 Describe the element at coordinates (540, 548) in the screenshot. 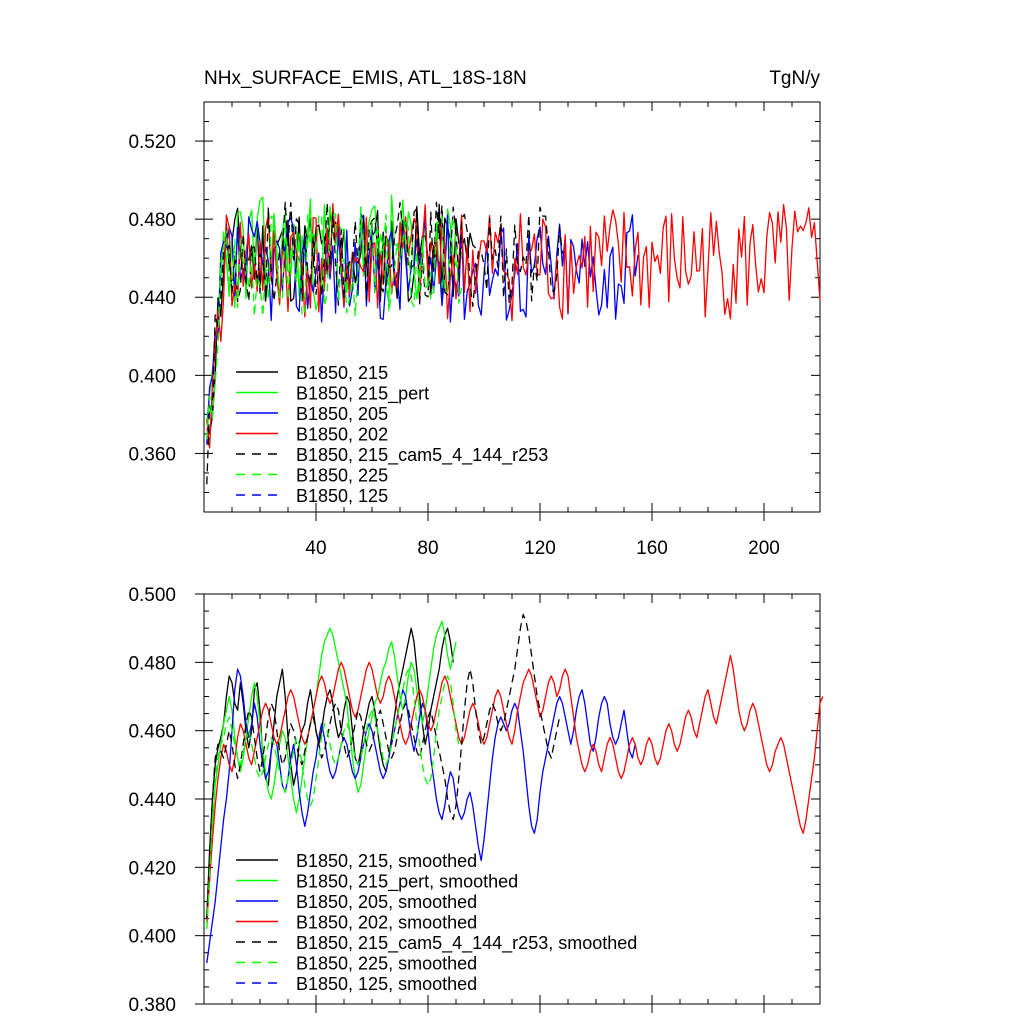

I see `x-tick-label: 120` at that location.